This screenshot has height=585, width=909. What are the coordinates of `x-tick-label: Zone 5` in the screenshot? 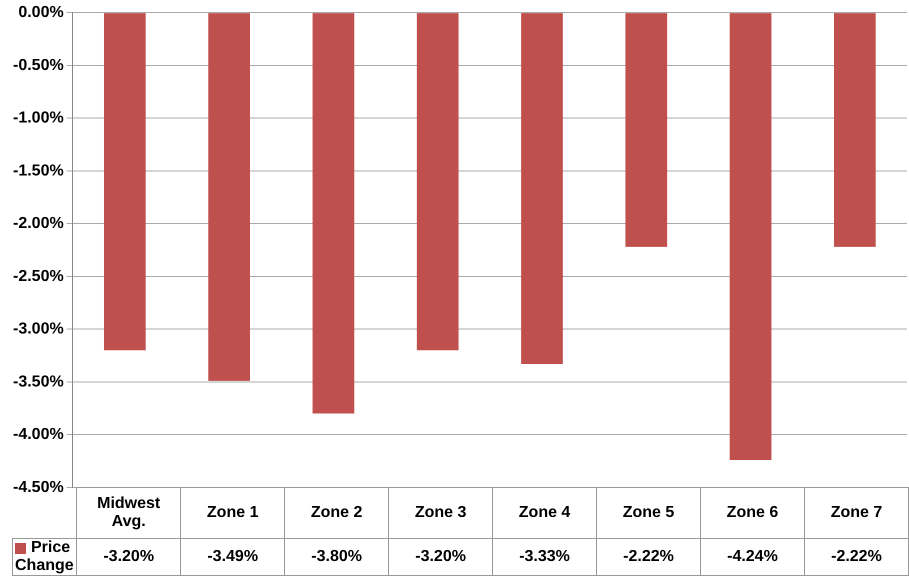 It's located at (648, 513).